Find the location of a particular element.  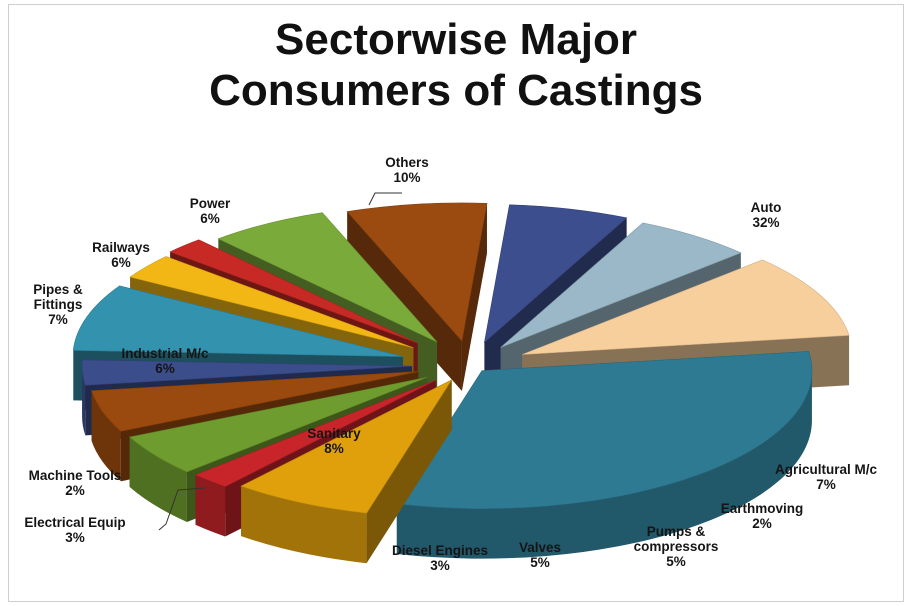

slice-name-label: Sanitary is located at coordinates (334, 433).